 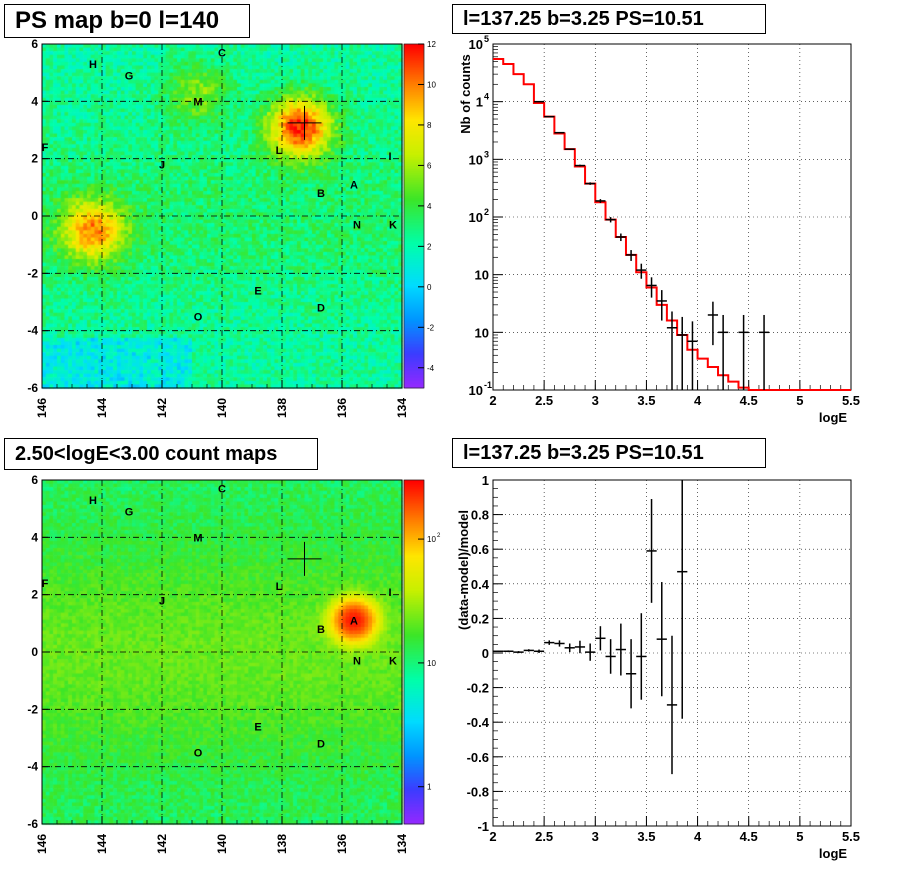 I want to click on count_map-xtick-label: 138, so click(x=282, y=844).